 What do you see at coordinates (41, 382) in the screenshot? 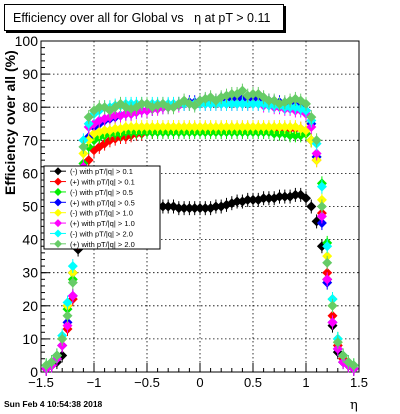
I see `x-tick-label: −1.5` at bounding box center [41, 382].